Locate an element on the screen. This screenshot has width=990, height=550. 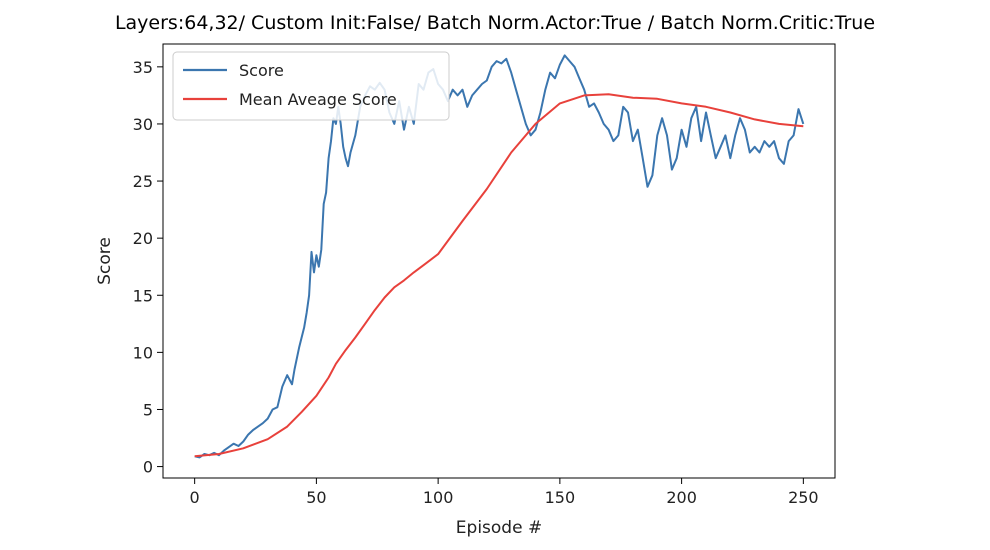
legend: Score Mean Aveage Score is located at coordinates (311, 86).